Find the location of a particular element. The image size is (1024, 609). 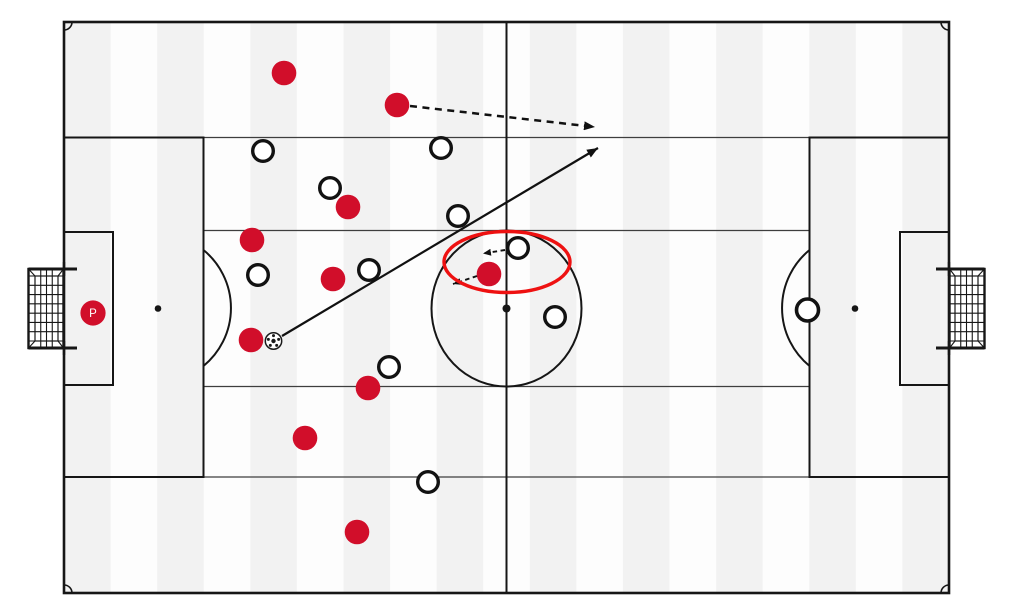

solid-run-arrow is located at coordinates (440, 242).